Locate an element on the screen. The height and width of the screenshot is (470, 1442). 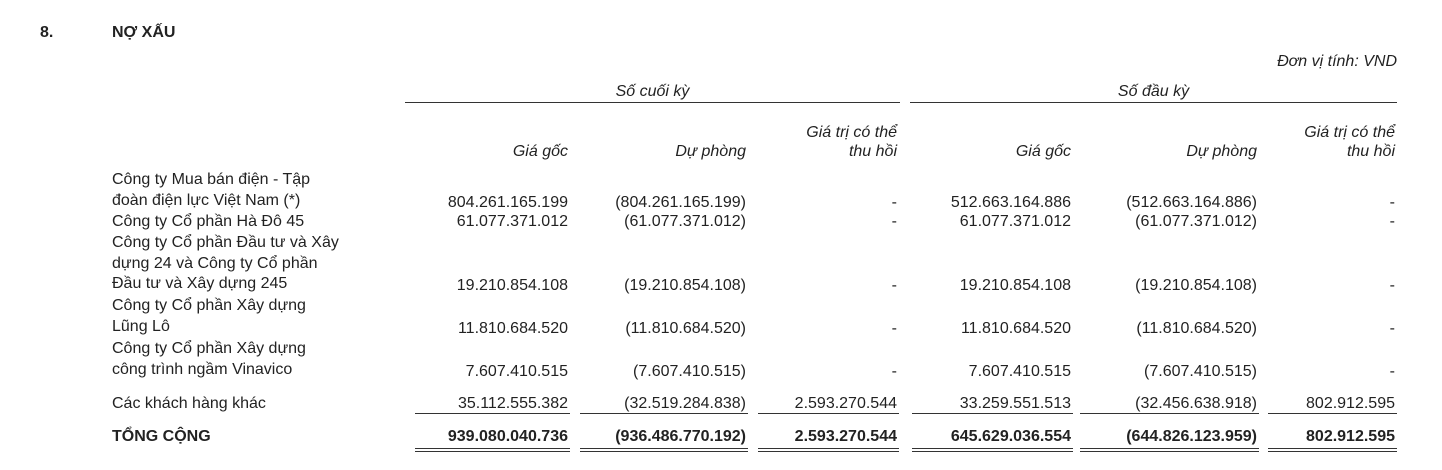
total-label: TỔNG CỘNG is located at coordinates (161, 436).